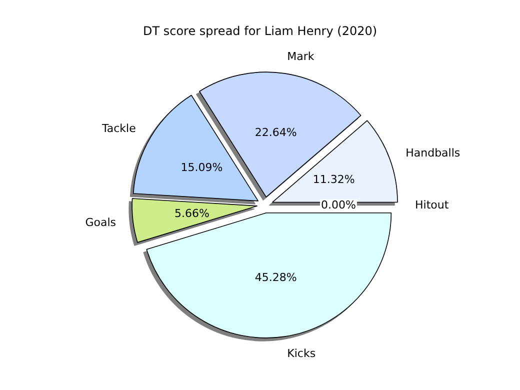 This screenshot has width=520, height=390. What do you see at coordinates (100, 223) in the screenshot?
I see `slice-label: Goals` at bounding box center [100, 223].